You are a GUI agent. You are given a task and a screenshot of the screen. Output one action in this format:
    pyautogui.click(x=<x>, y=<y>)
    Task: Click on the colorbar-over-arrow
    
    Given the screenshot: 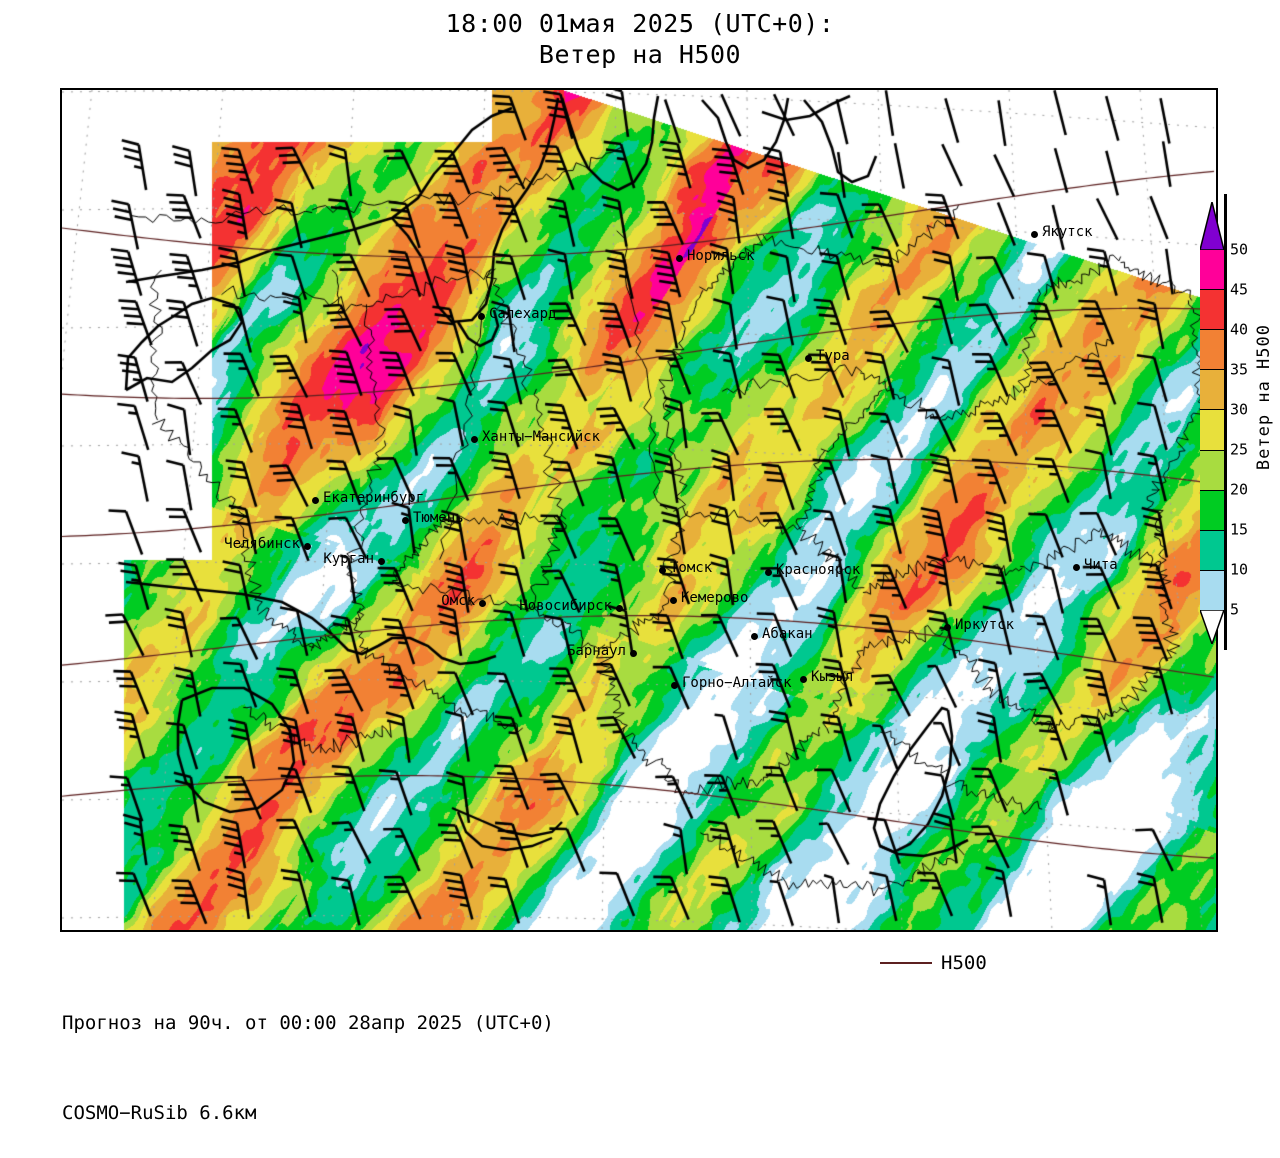 What is the action you would take?
    pyautogui.click(x=1212, y=226)
    